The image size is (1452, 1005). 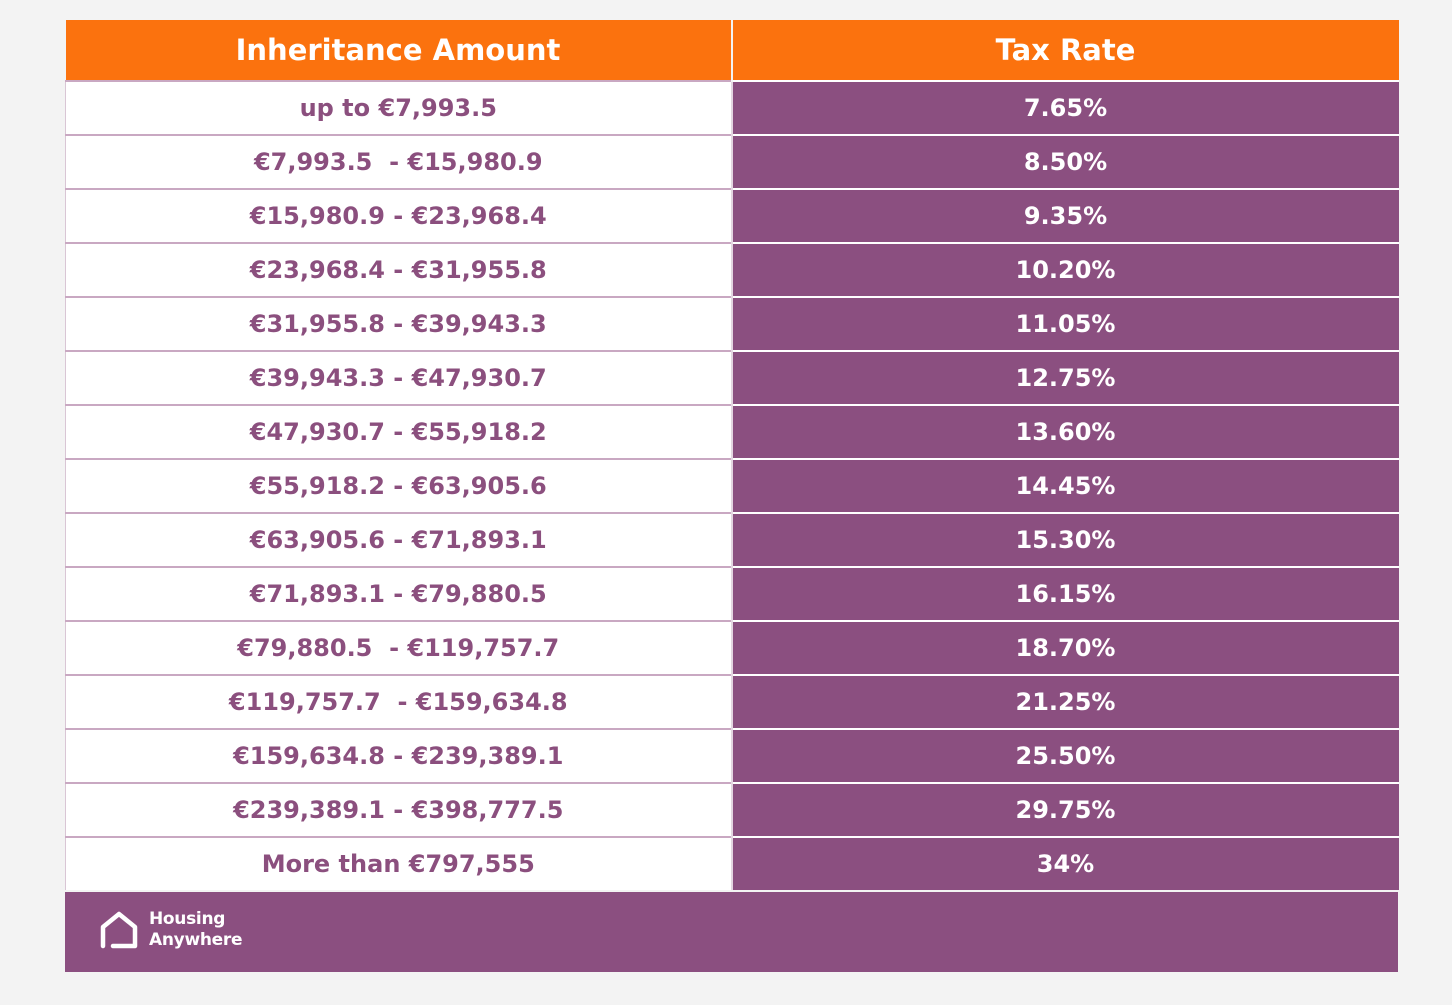 What do you see at coordinates (1065, 485) in the screenshot?
I see `tax-rate-cell: 14.45%` at bounding box center [1065, 485].